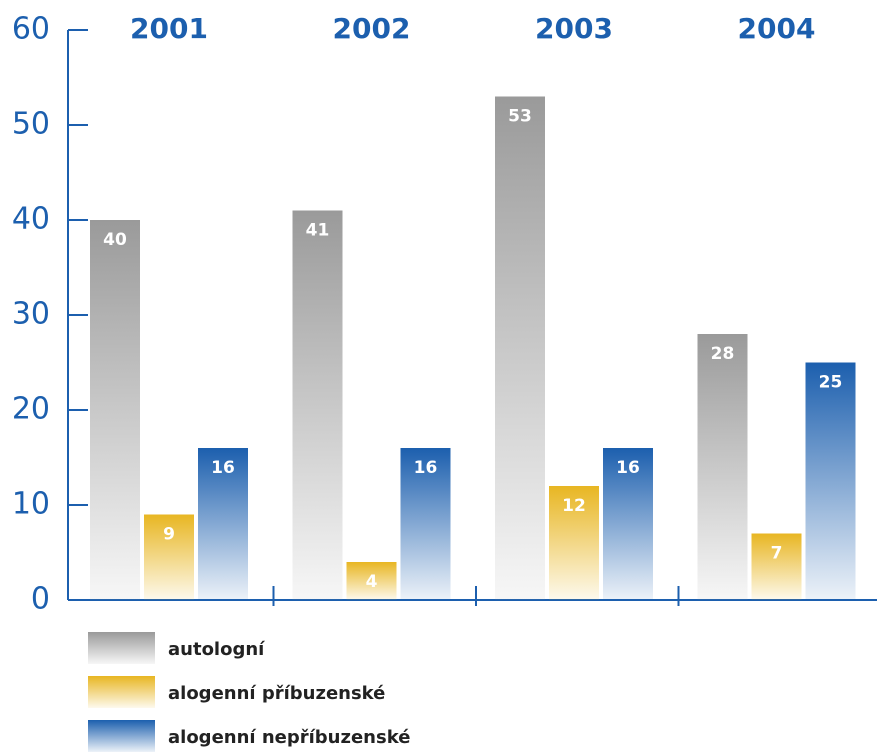 This screenshot has width=877, height=752. Describe the element at coordinates (31, 504) in the screenshot. I see `y-tick-label: 10` at that location.